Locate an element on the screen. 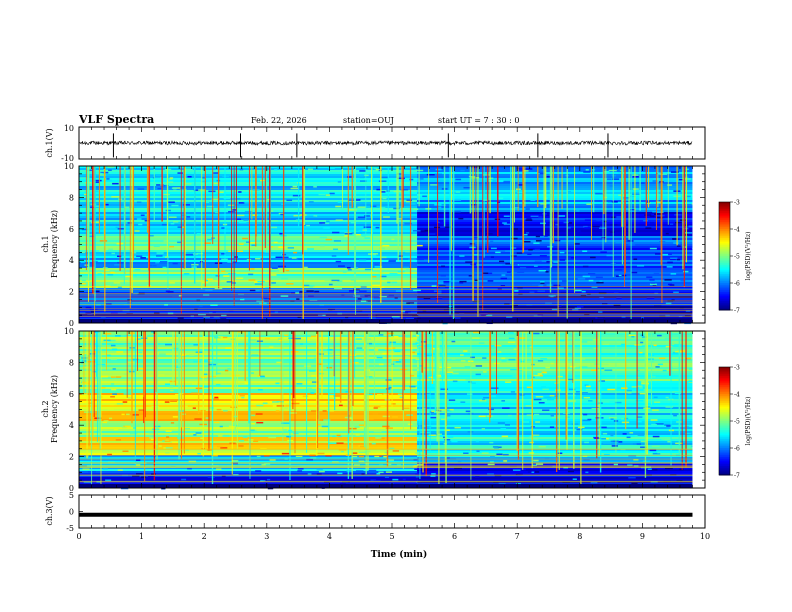 Image resolution: width=792 pixels, height=612 pixels. ch2-colorbar-tick-label: -7 is located at coordinates (737, 476).